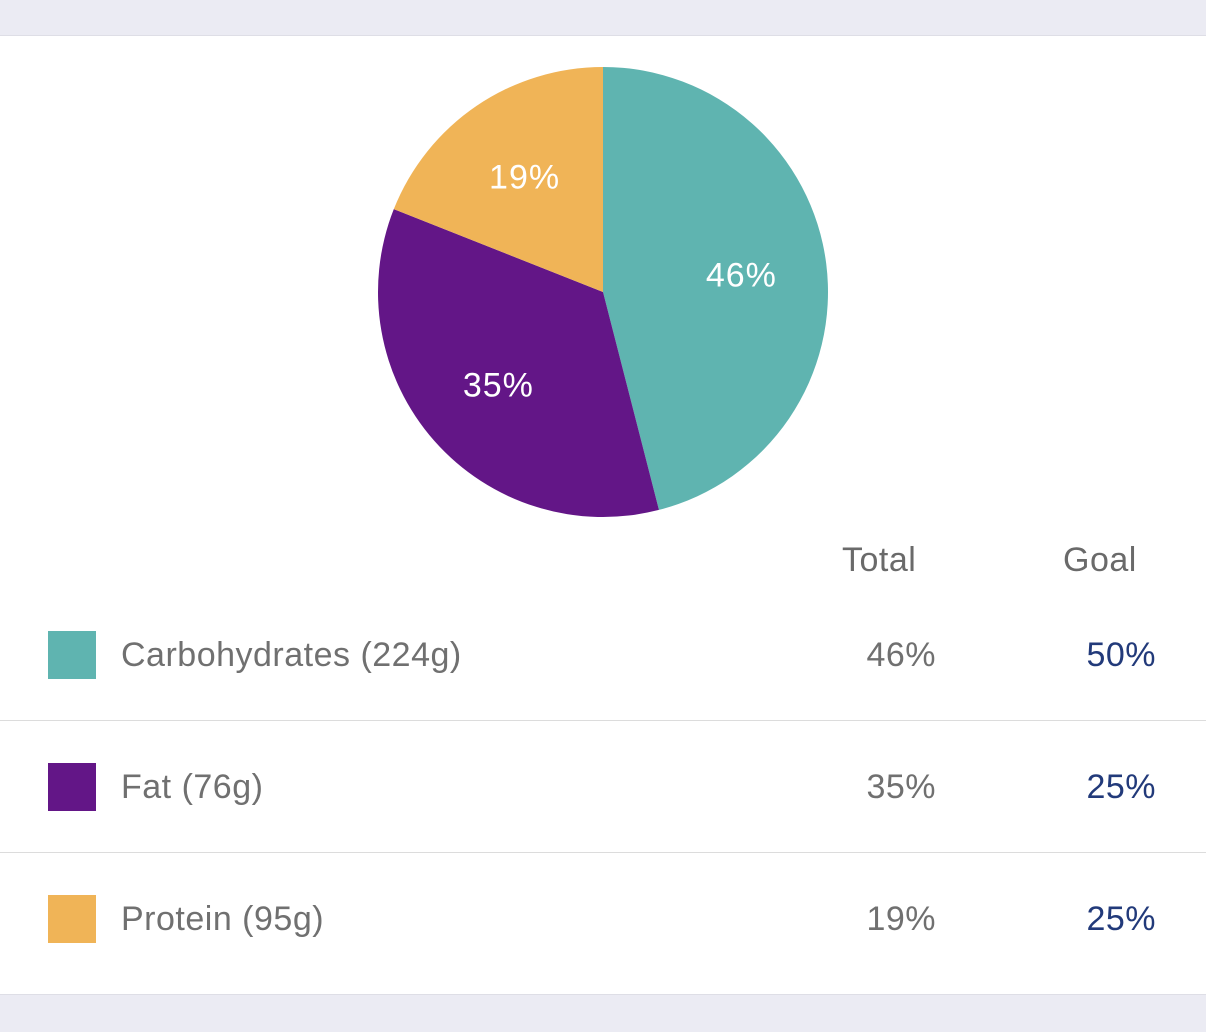  Describe the element at coordinates (1121, 787) in the screenshot. I see `fat-goal: 25%` at that location.